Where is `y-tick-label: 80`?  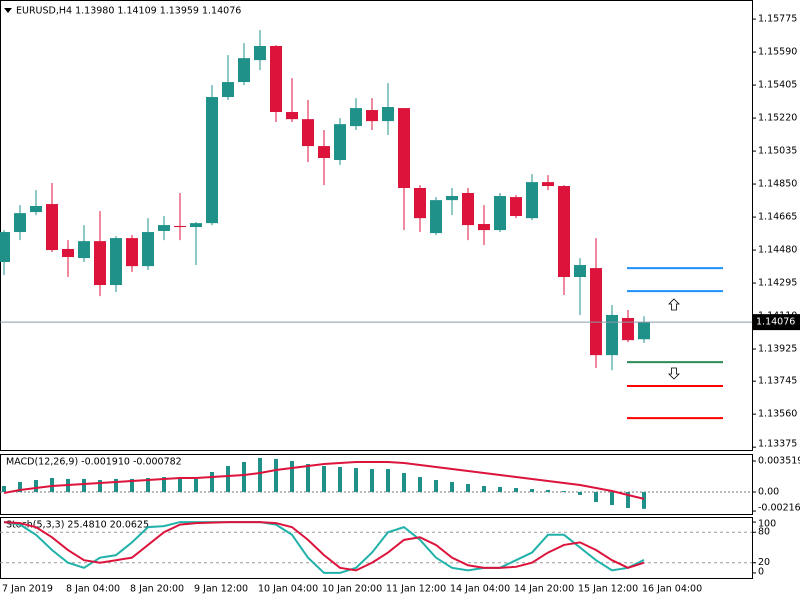
y-tick-label: 80 is located at coordinates (764, 532).